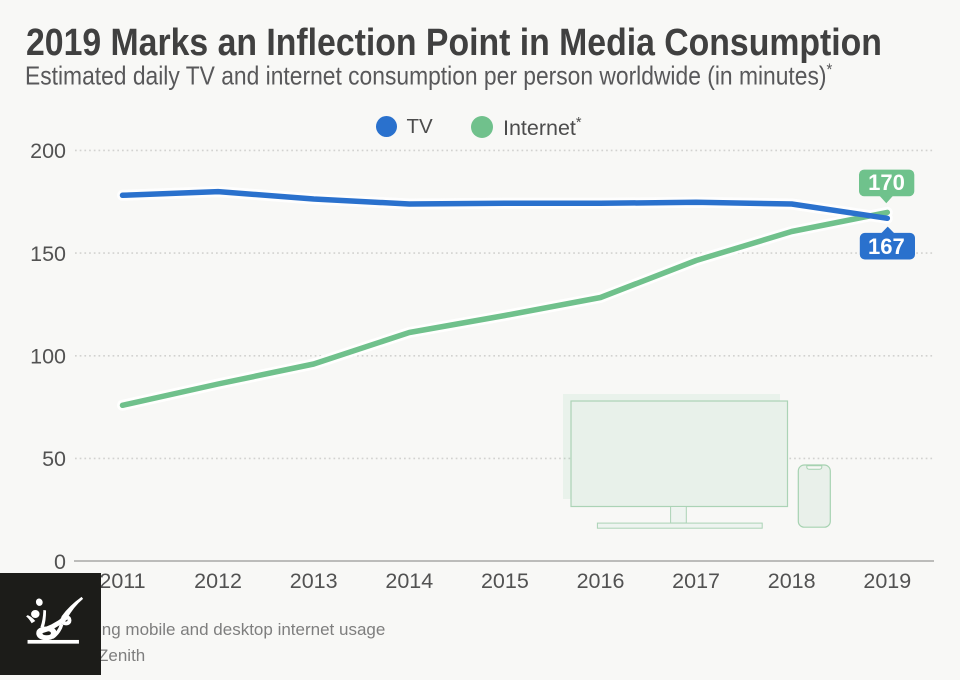  Describe the element at coordinates (60, 562) in the screenshot. I see `svg-text: 0` at that location.